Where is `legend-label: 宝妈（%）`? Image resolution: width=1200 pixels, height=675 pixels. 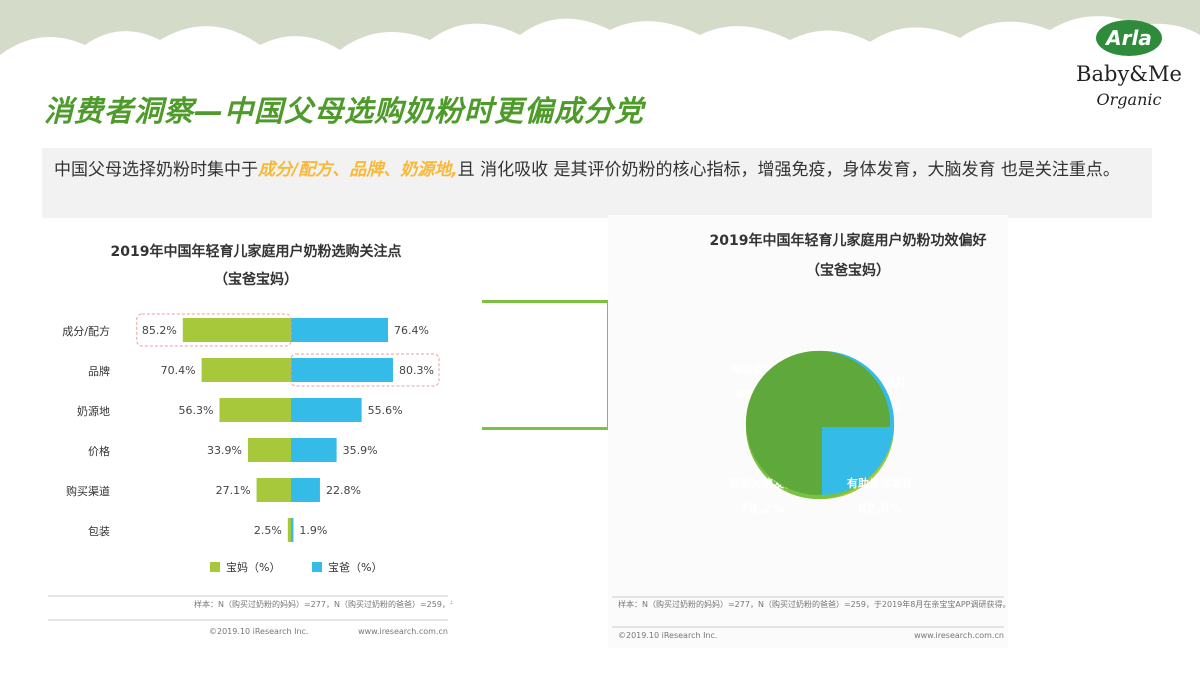
legend-label: 宝妈（%） is located at coordinates (253, 567).